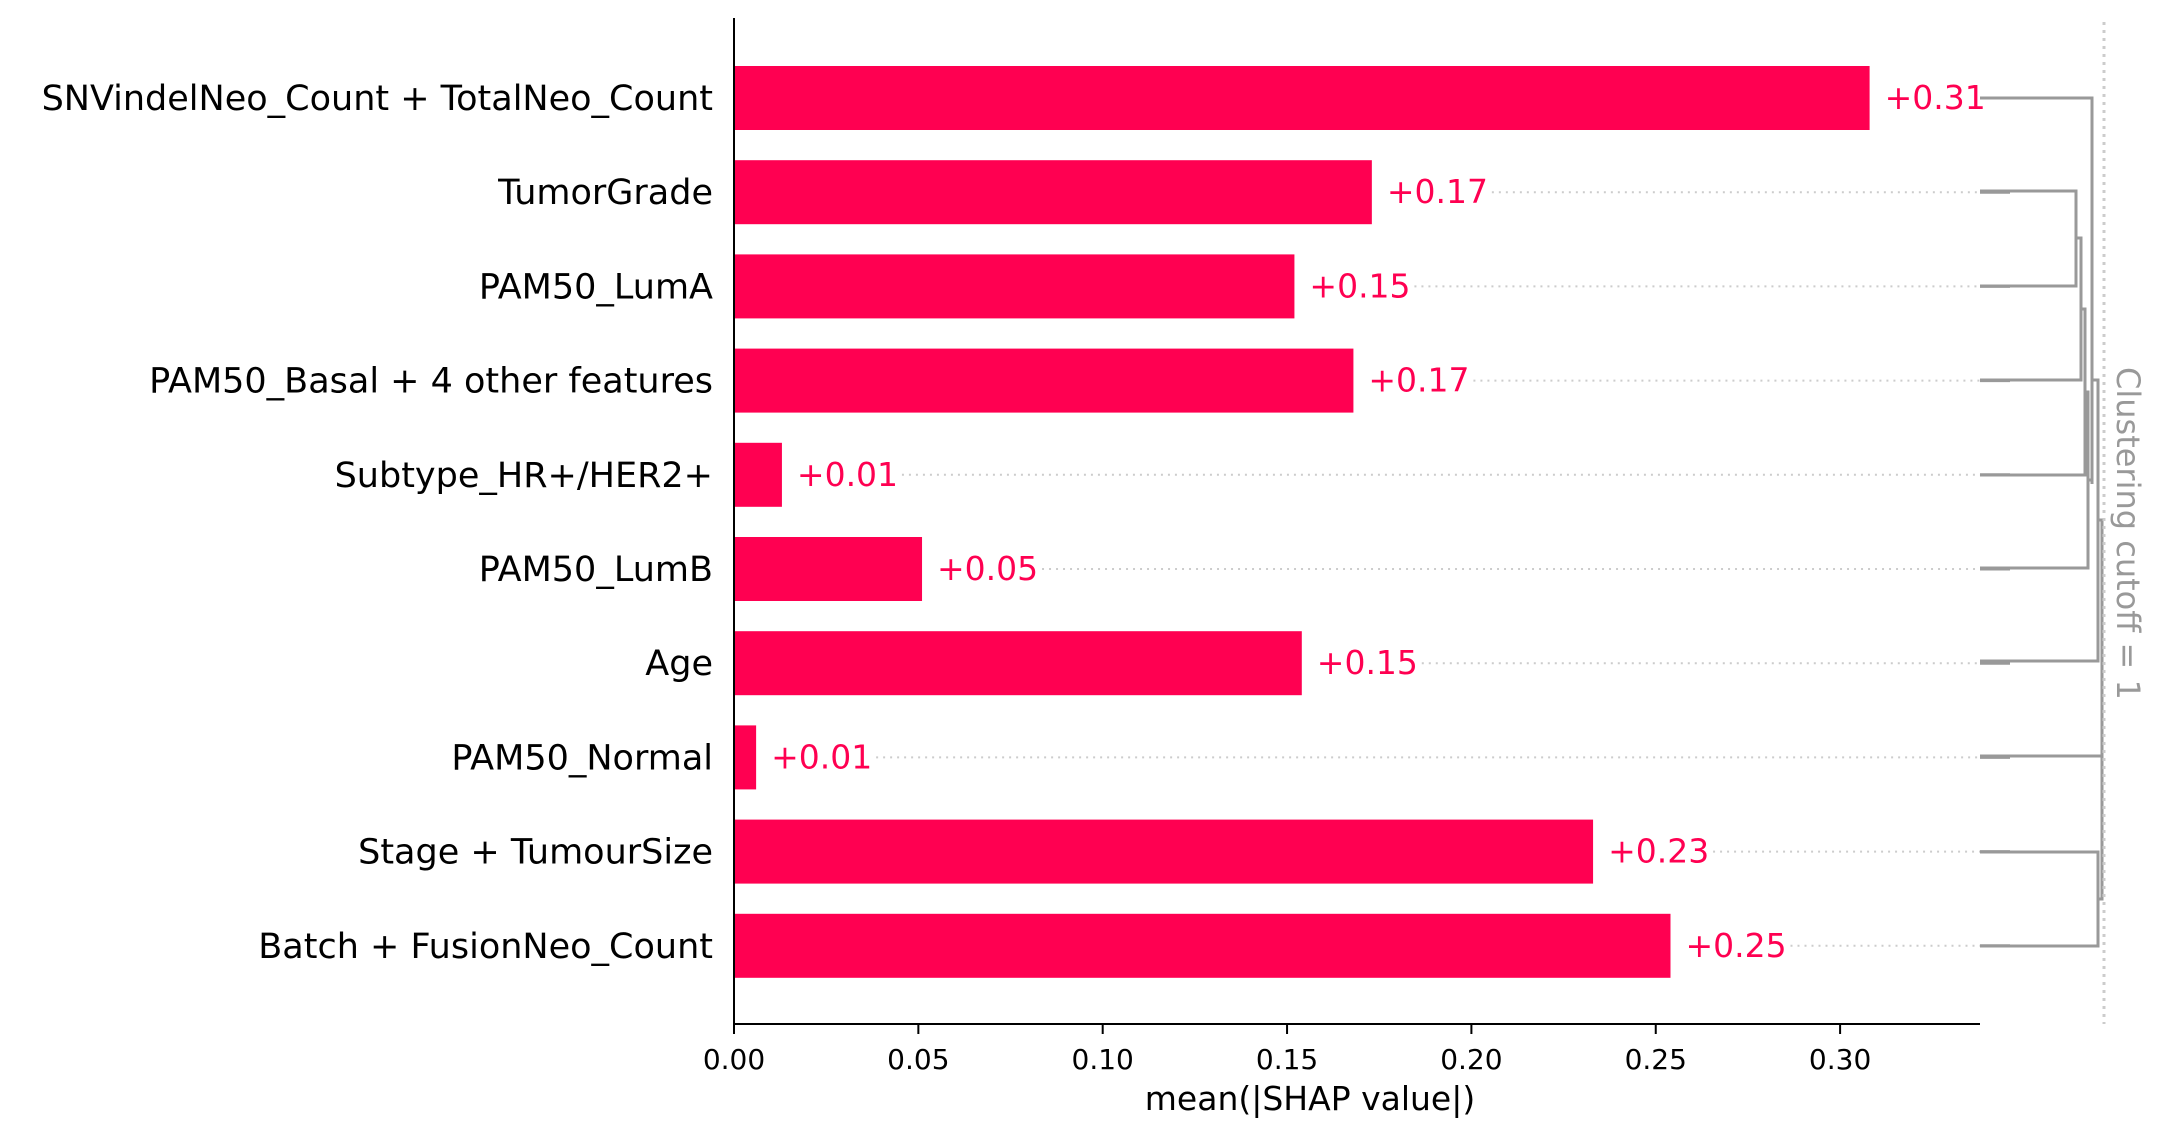 The width and height of the screenshot is (2157, 1136). I want to click on x-axis-label: mean(|SHAP value|), so click(1310, 1098).